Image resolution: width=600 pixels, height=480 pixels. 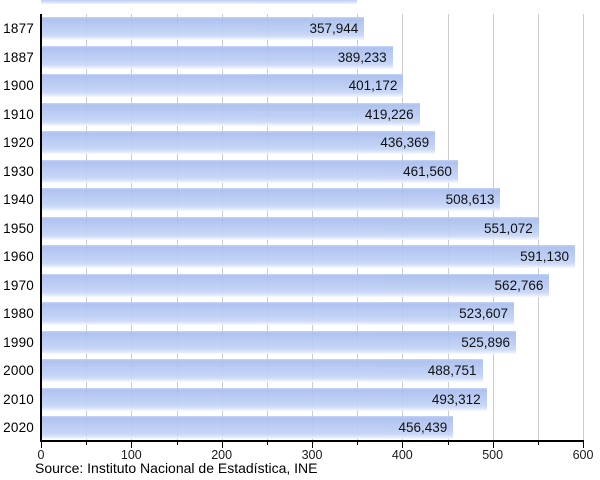 What do you see at coordinates (230, 114) in the screenshot?
I see `population-bar: 419,226` at bounding box center [230, 114].